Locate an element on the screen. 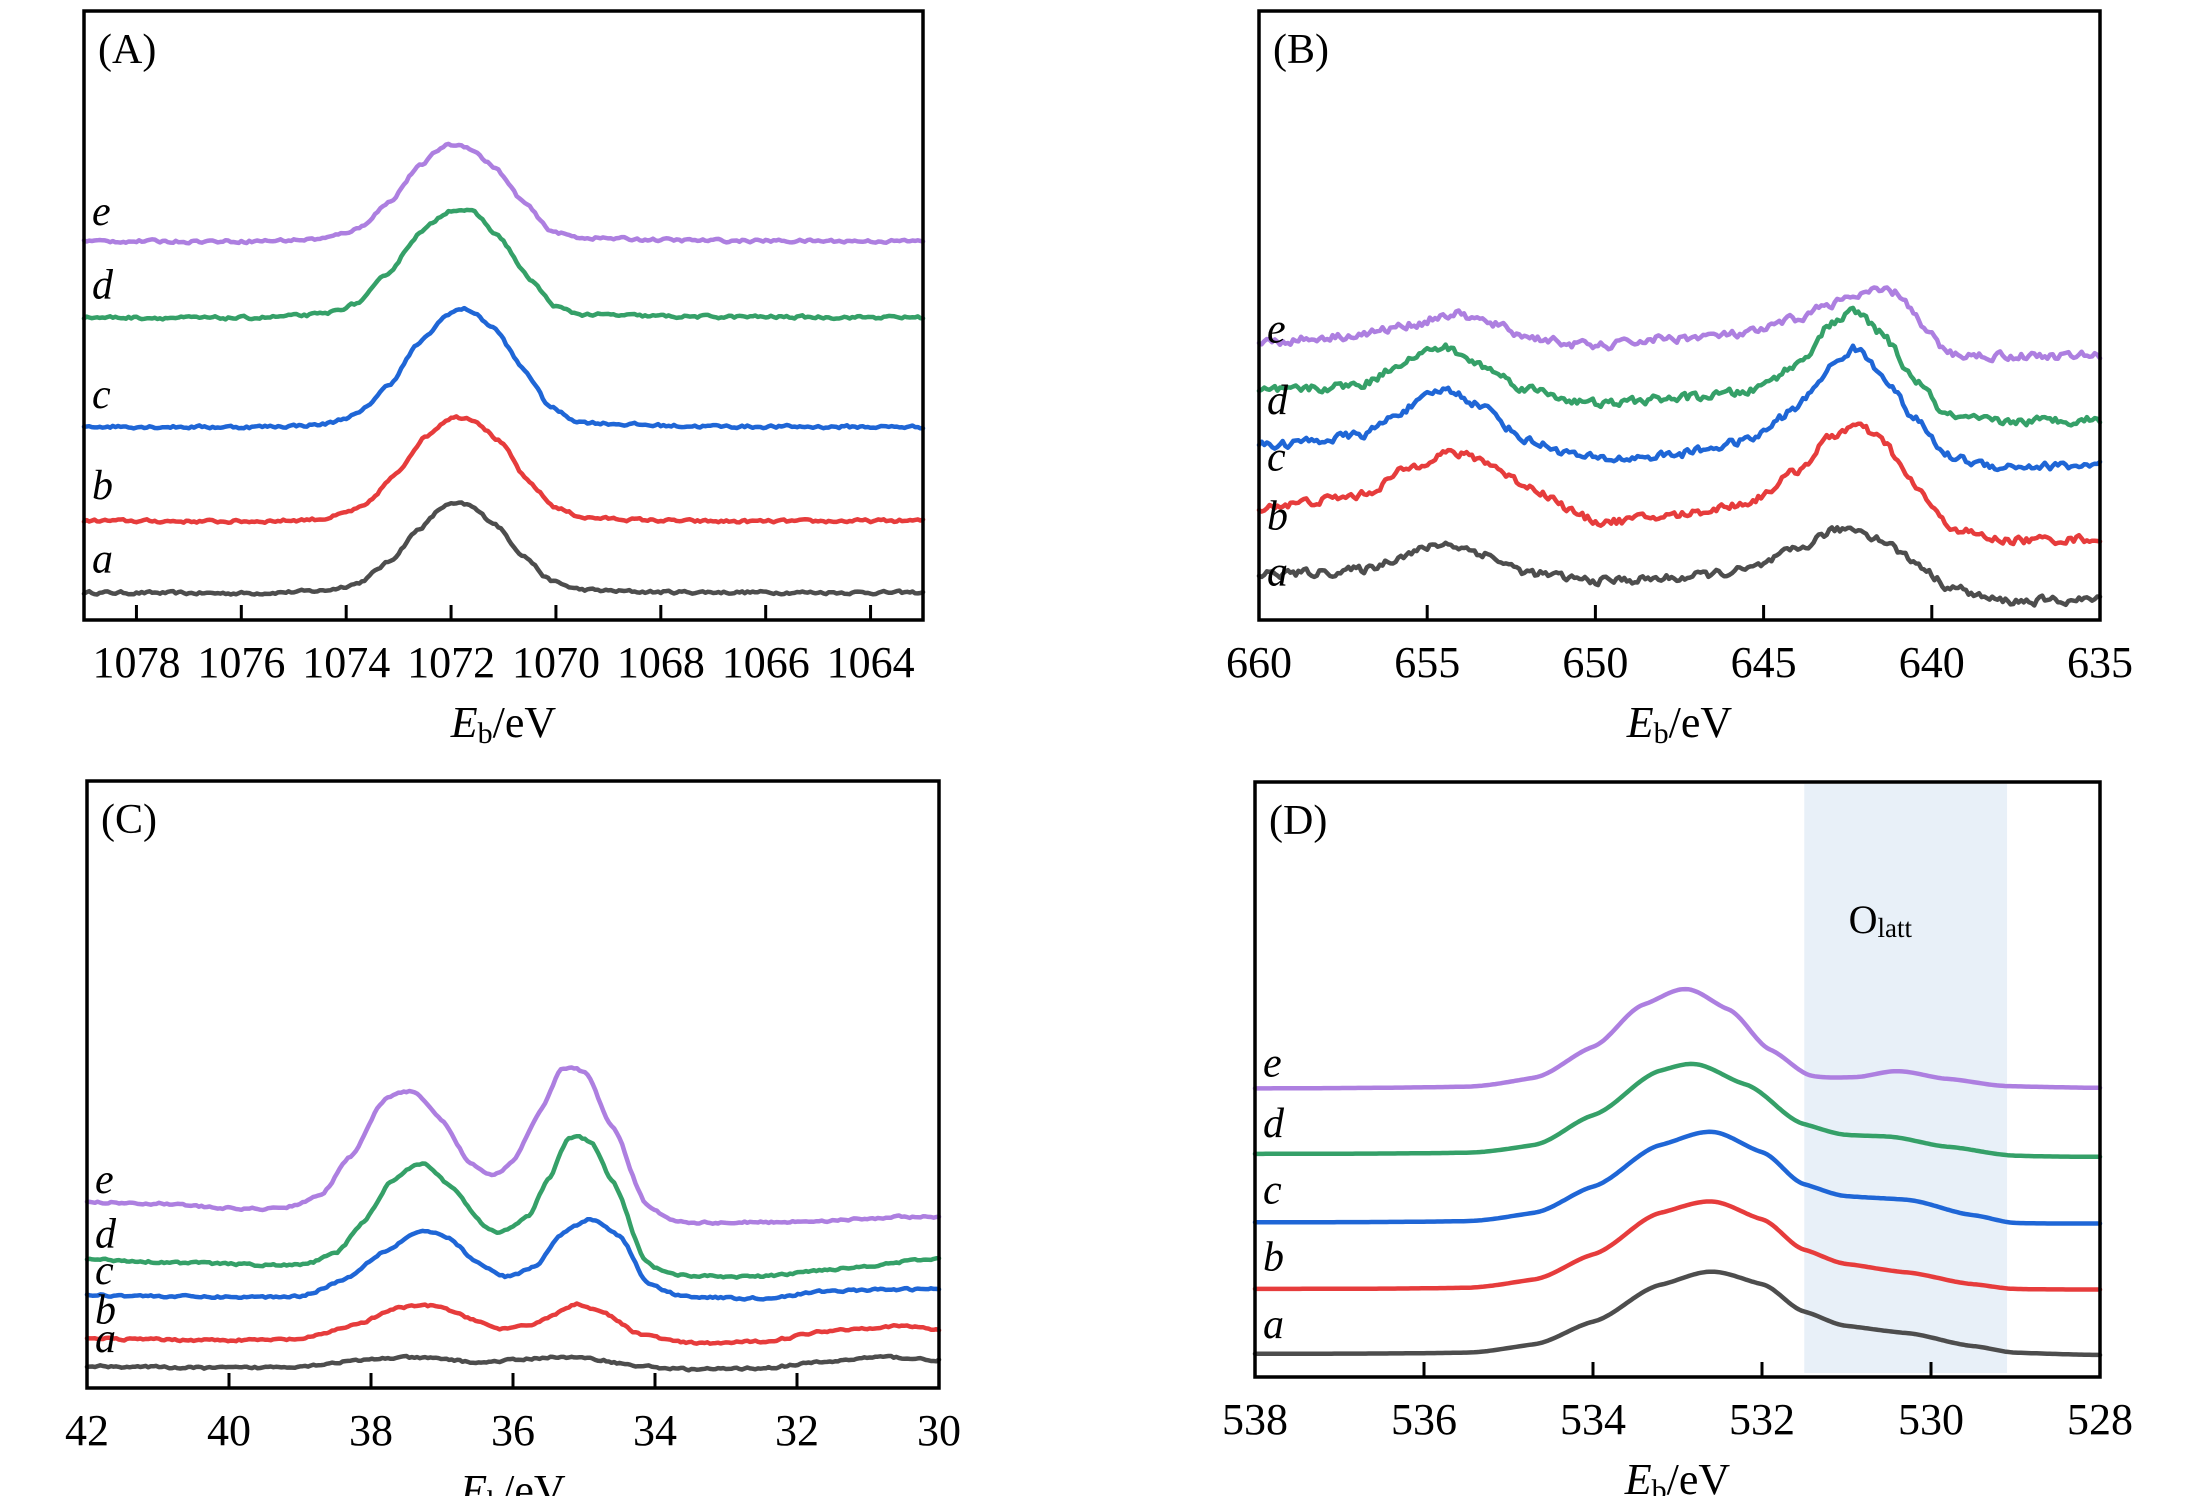 This screenshot has height=1496, width=2205. panel-d-x-tick-label: 530 is located at coordinates (1931, 1419).